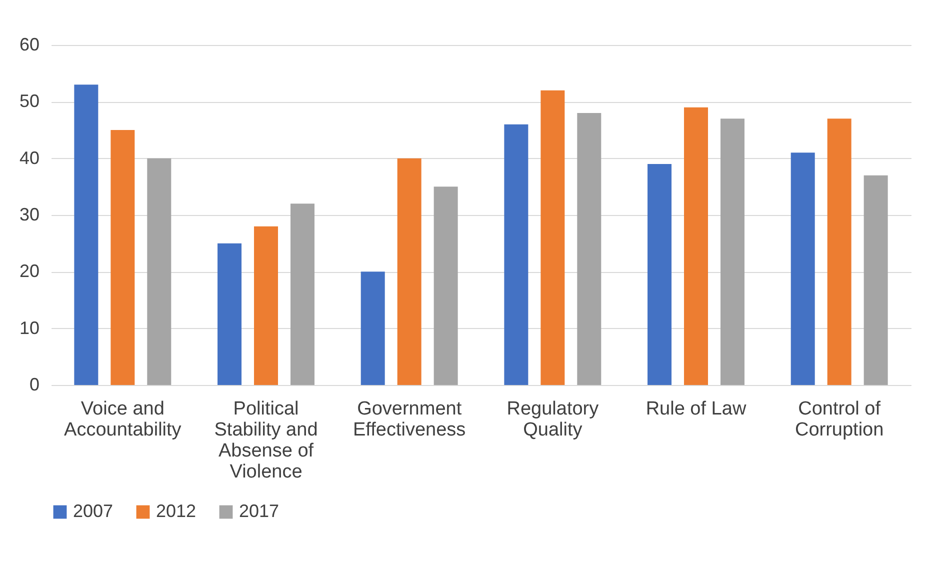 This screenshot has width=942, height=582. I want to click on x-tick-label: Voice and Accountability, so click(123, 419).